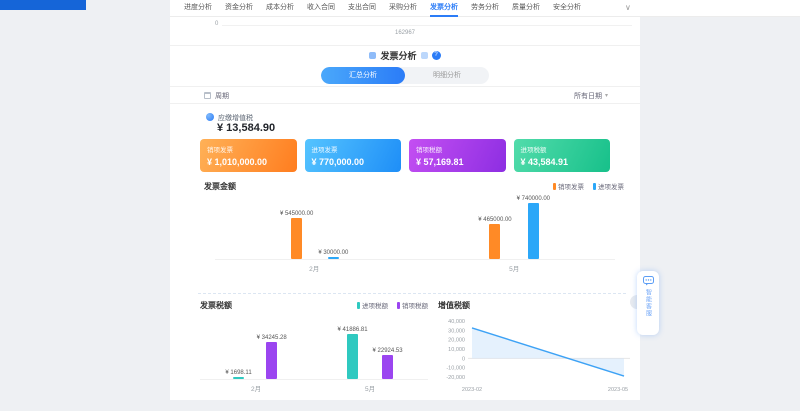  I want to click on vat-payable-label: 应缴增值税, so click(235, 118).